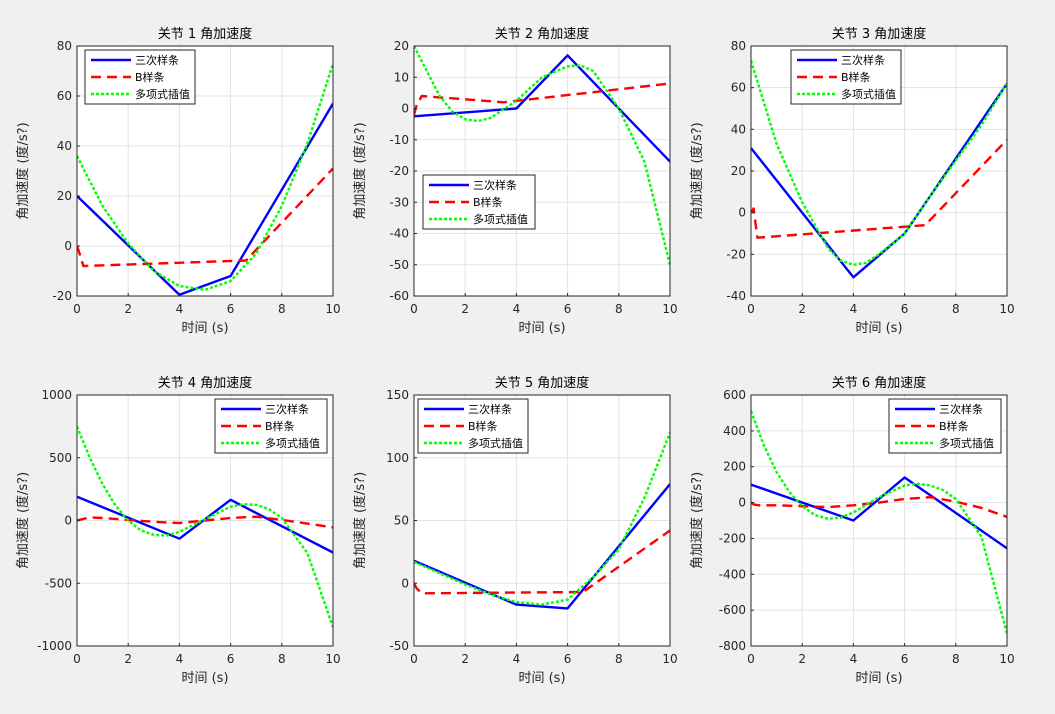  What do you see at coordinates (736, 254) in the screenshot?
I see `y-tick-label: -20` at bounding box center [736, 254].